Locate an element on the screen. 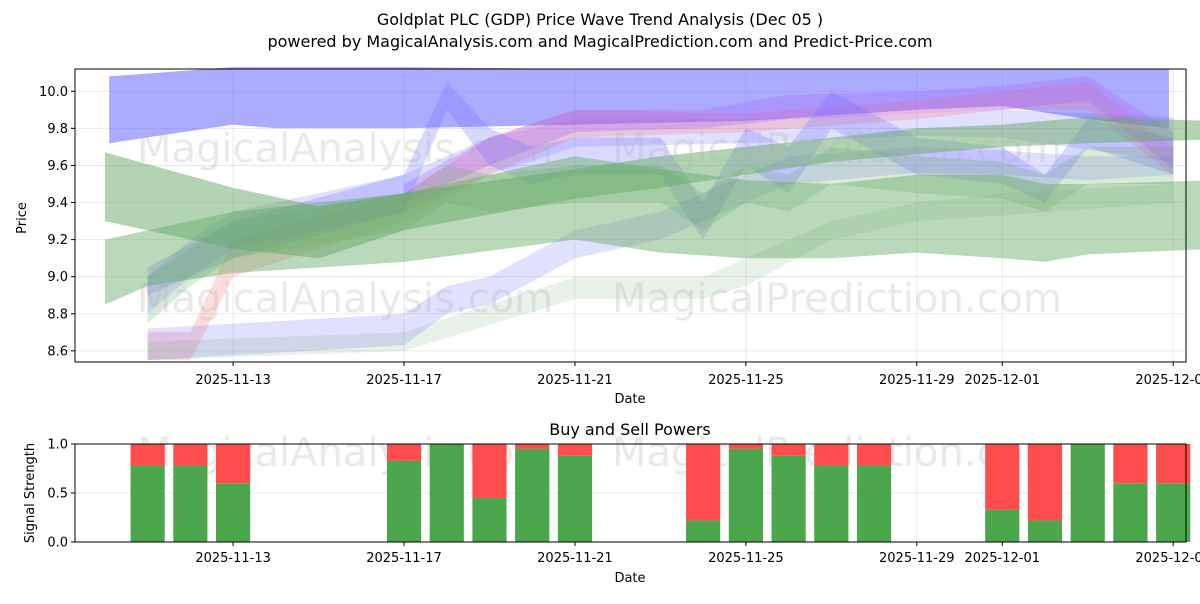  price-y-tick-label: 9.6 is located at coordinates (57, 166).